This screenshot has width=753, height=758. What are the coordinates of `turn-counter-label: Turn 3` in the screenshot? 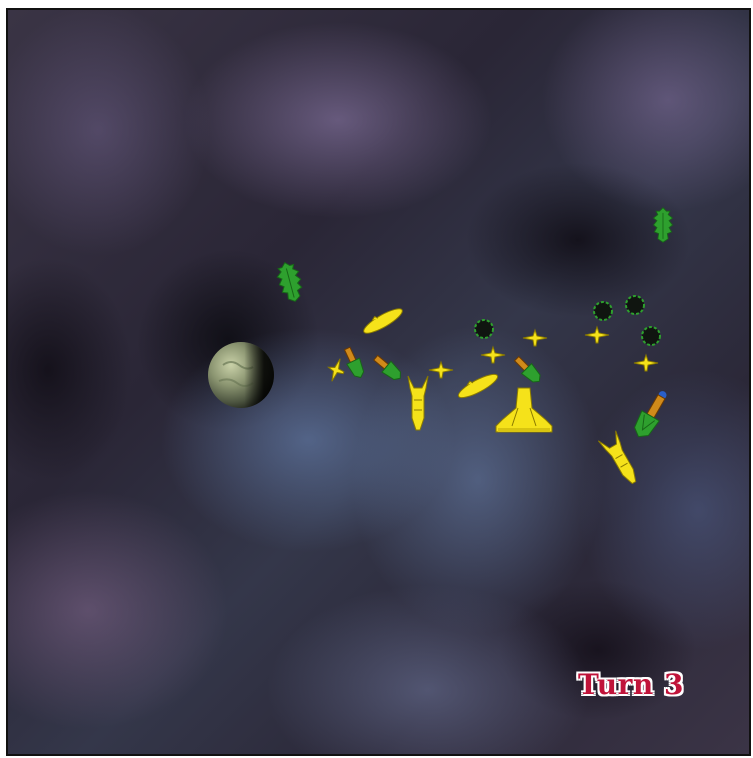 It's located at (631, 684).